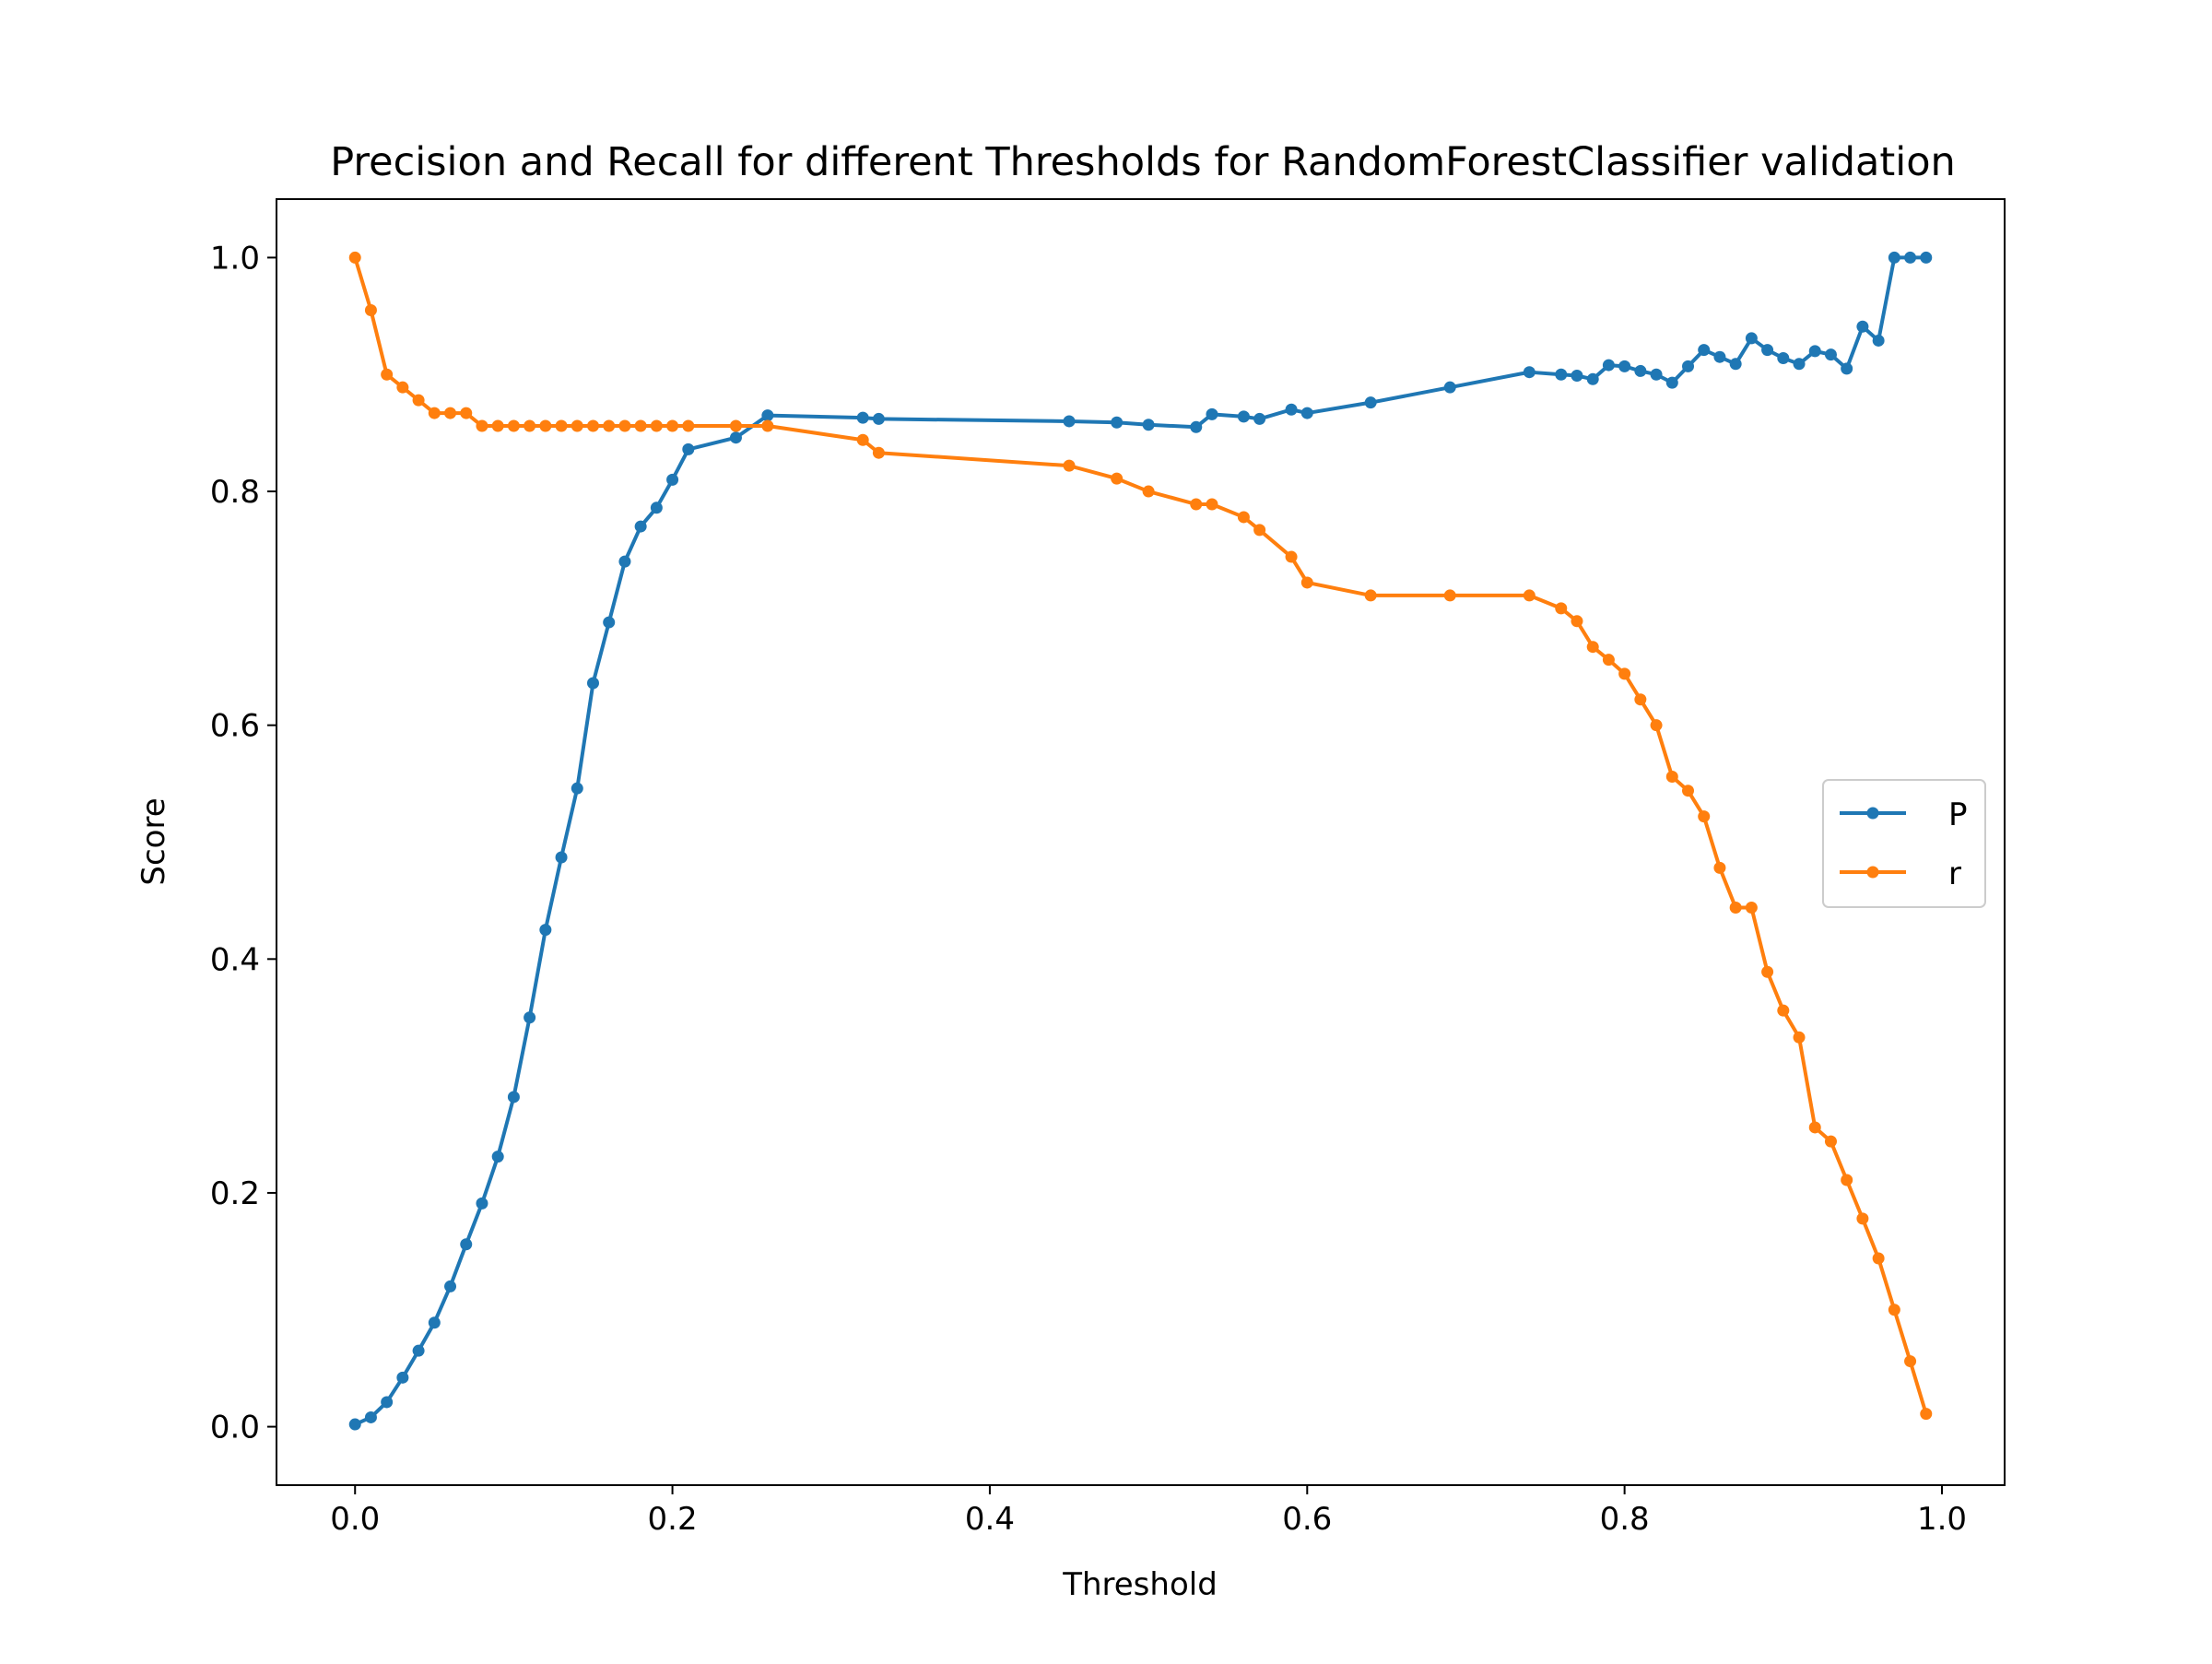  I want to click on x-tick-label: 1.0, so click(1942, 1519).